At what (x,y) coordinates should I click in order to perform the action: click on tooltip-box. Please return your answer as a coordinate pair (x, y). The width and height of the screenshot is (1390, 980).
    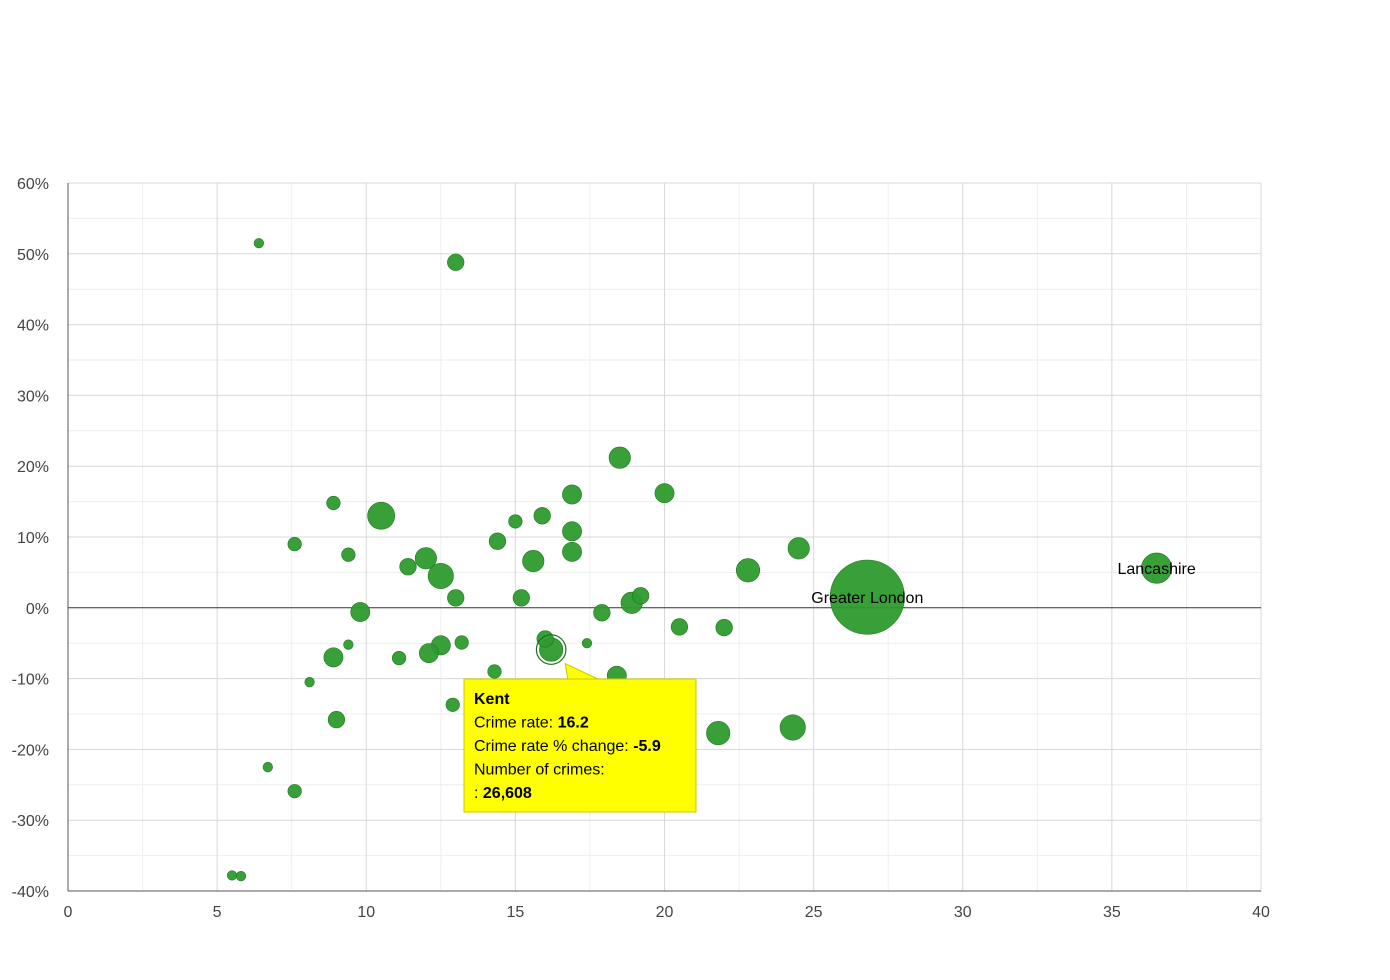
    Looking at the image, I should click on (580, 745).